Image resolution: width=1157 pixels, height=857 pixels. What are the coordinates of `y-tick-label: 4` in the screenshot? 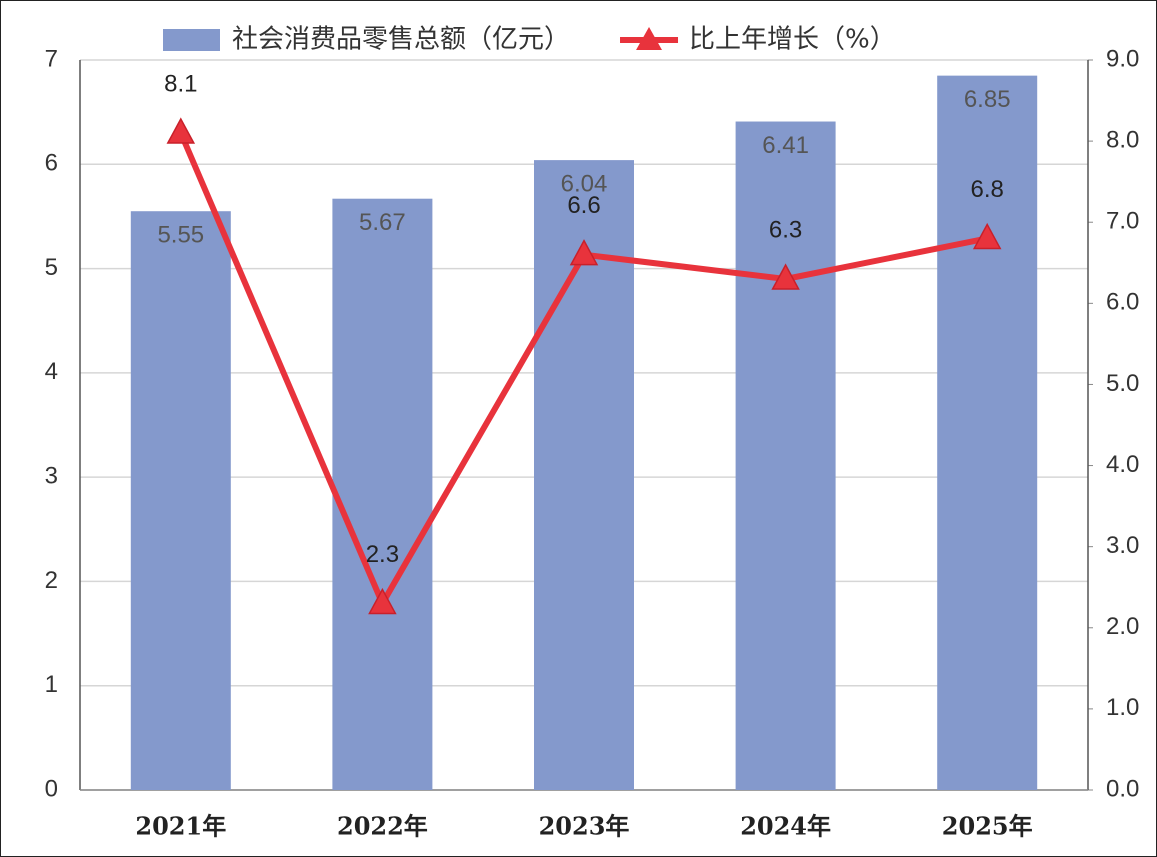 It's located at (51, 371).